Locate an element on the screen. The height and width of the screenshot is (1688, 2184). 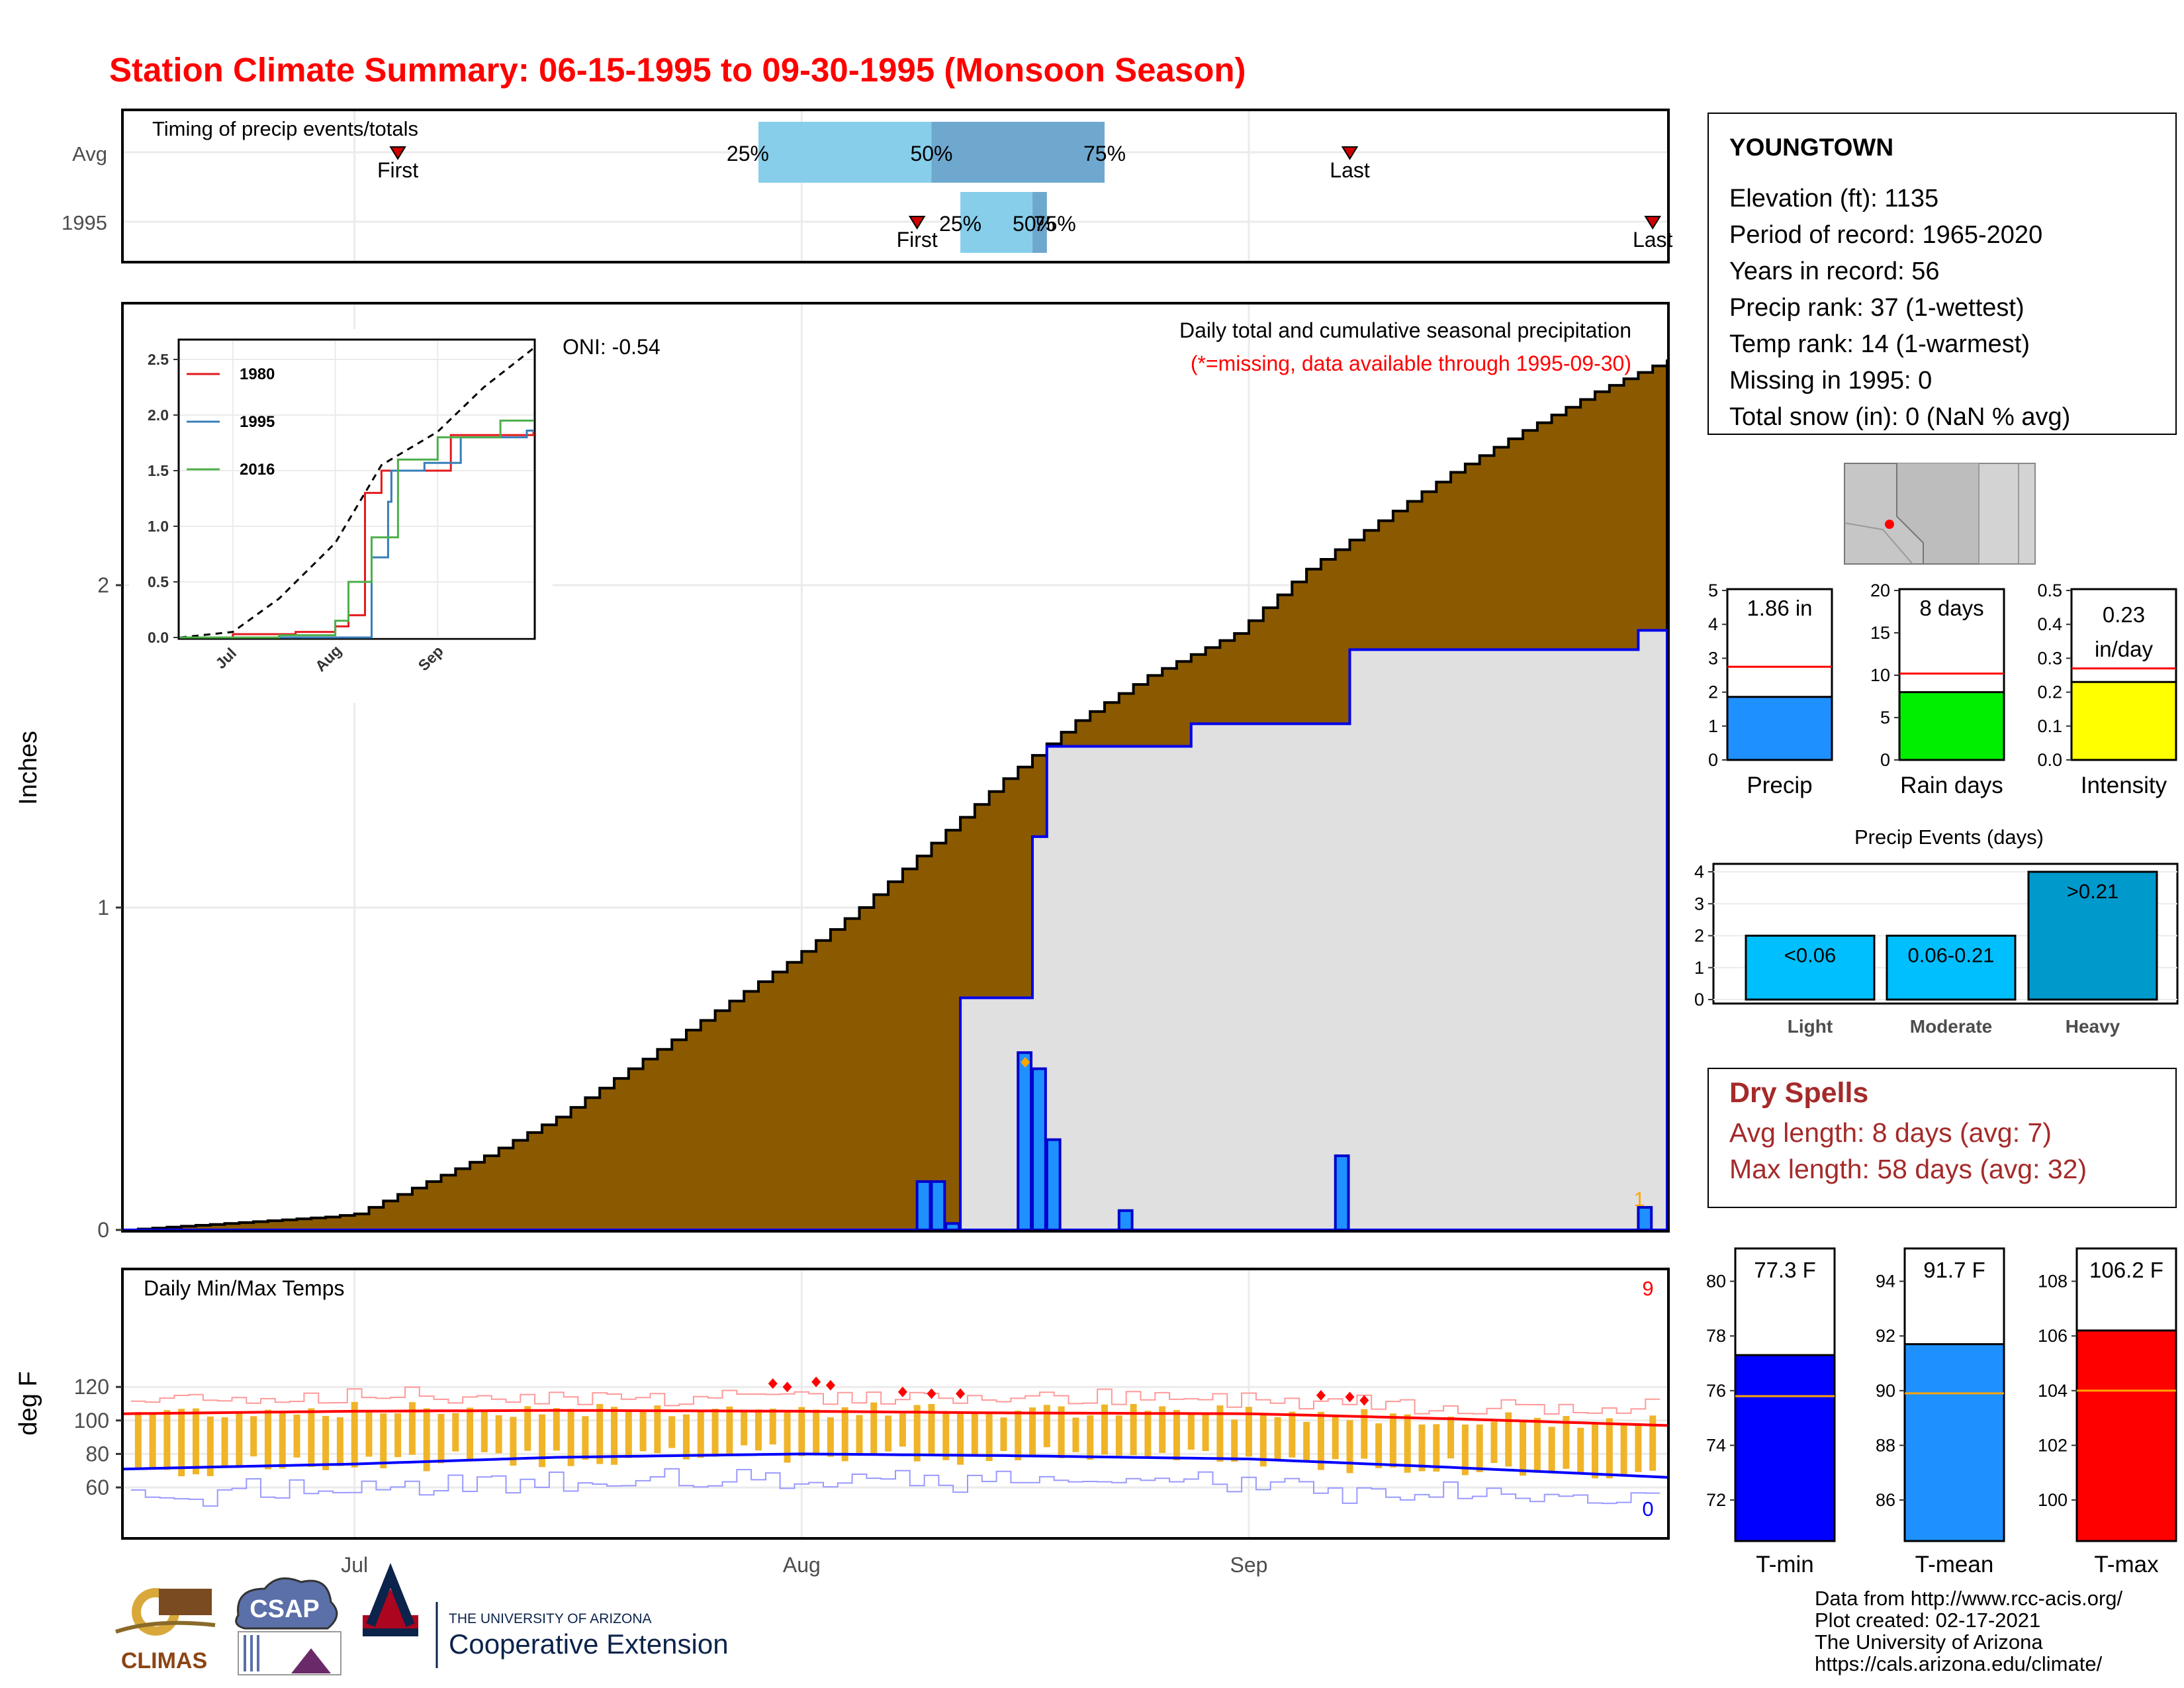
temp-bar-chart-t-max: 100 102 104 106 108 106.2 F T-max is located at coordinates (2107, 1412).